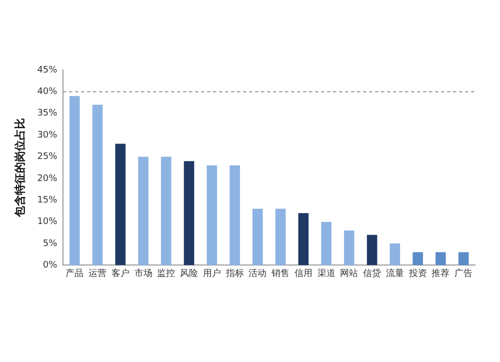  I want to click on x-tick-label: 客户, so click(120, 273).